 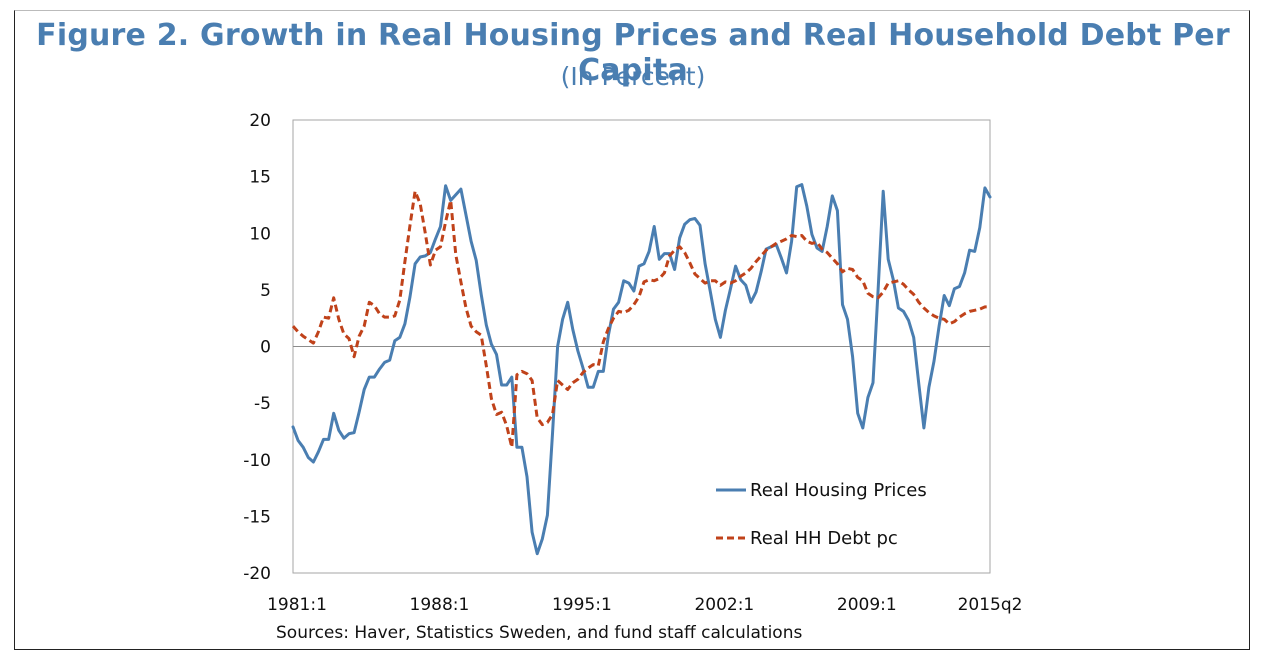 I want to click on x-tick-label: 1995:1, so click(x=582, y=605).